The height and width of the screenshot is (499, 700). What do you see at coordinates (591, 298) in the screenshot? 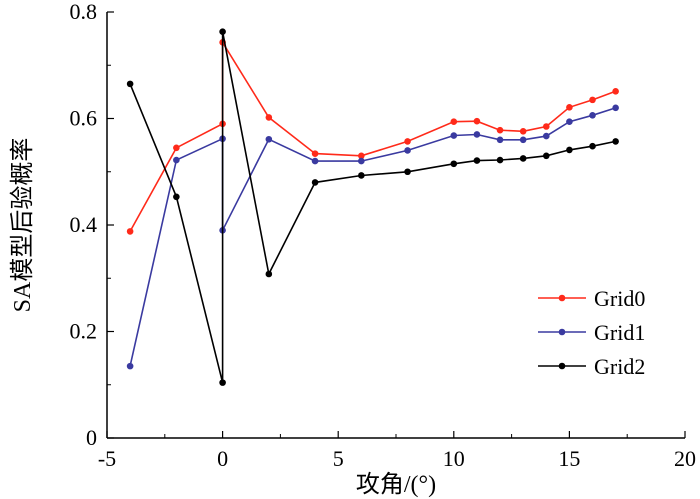
I see `legend-item-grid0: Grid0` at bounding box center [591, 298].